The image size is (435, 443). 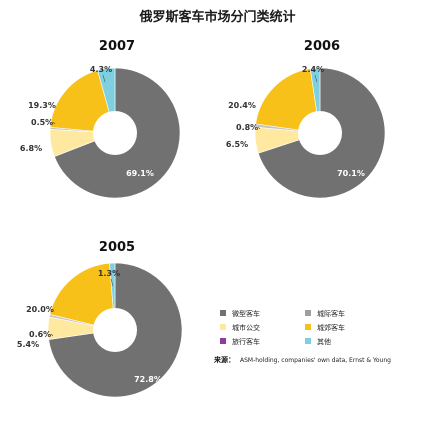 I want to click on data-label: 4.3%, so click(x=101, y=69).